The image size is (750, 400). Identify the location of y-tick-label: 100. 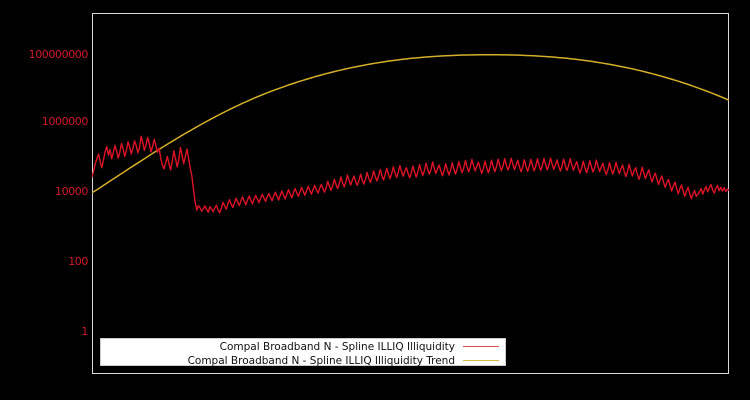
(78, 261).